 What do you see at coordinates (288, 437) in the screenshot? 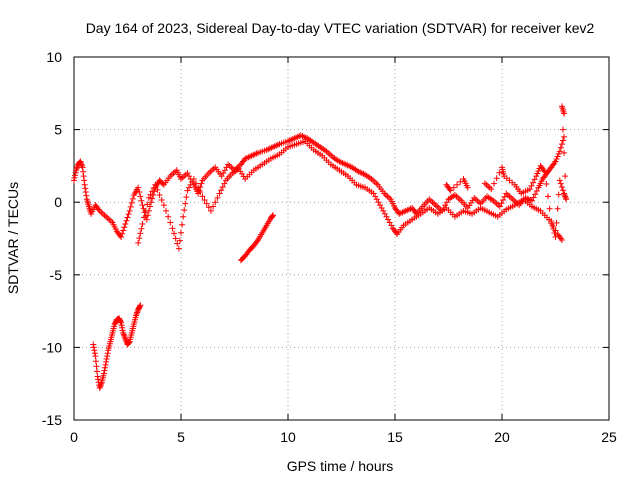
I see `x-tick-label: 10` at bounding box center [288, 437].